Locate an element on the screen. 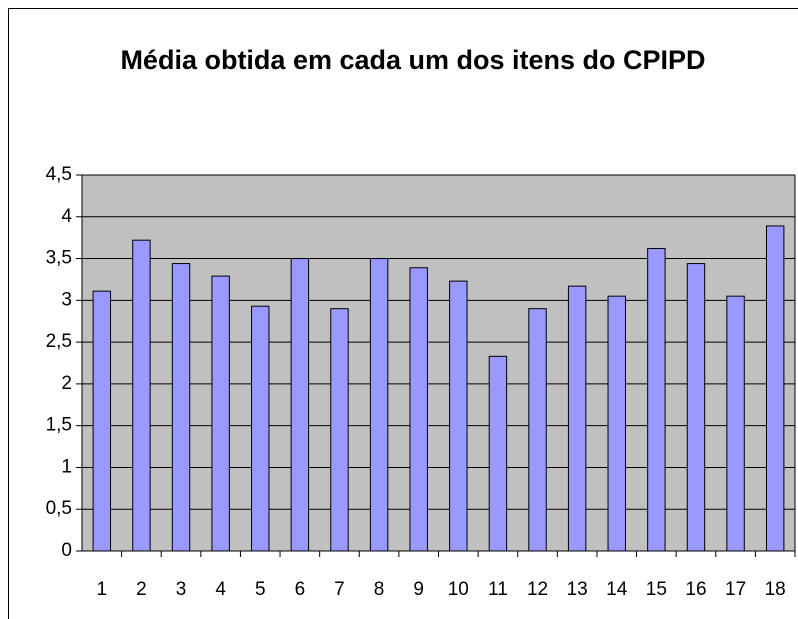 The width and height of the screenshot is (798, 619). x-tick-label: 13 is located at coordinates (577, 589).